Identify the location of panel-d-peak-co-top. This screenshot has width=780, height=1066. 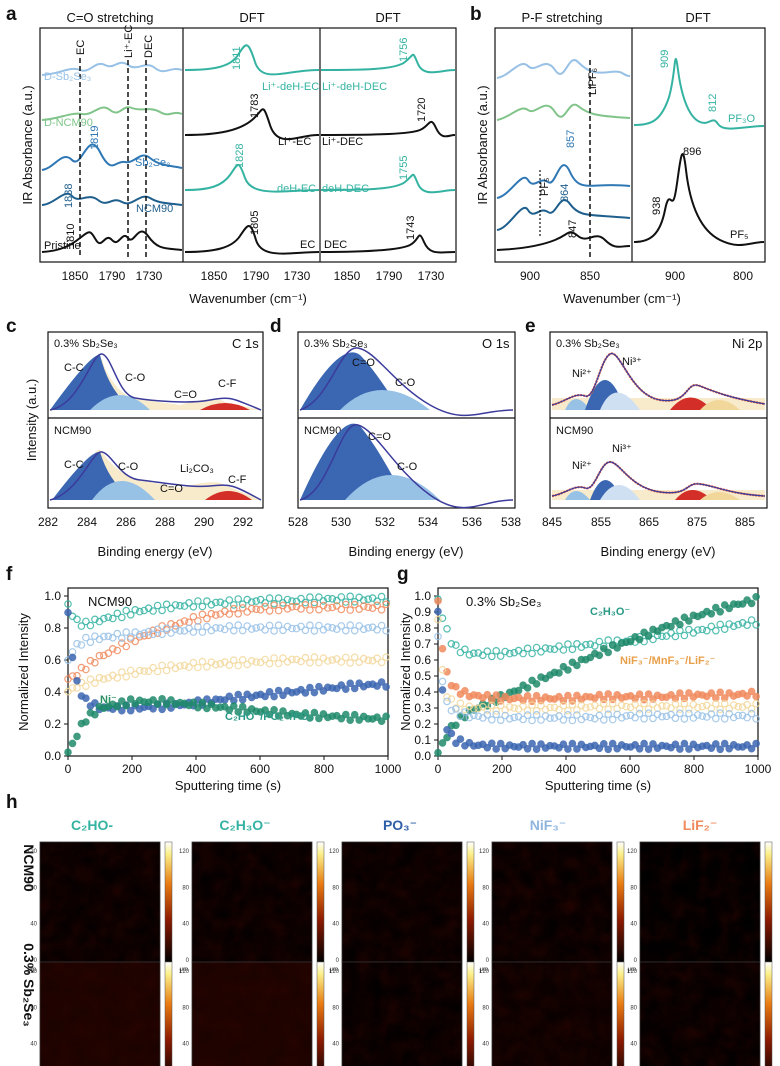
(385, 400).